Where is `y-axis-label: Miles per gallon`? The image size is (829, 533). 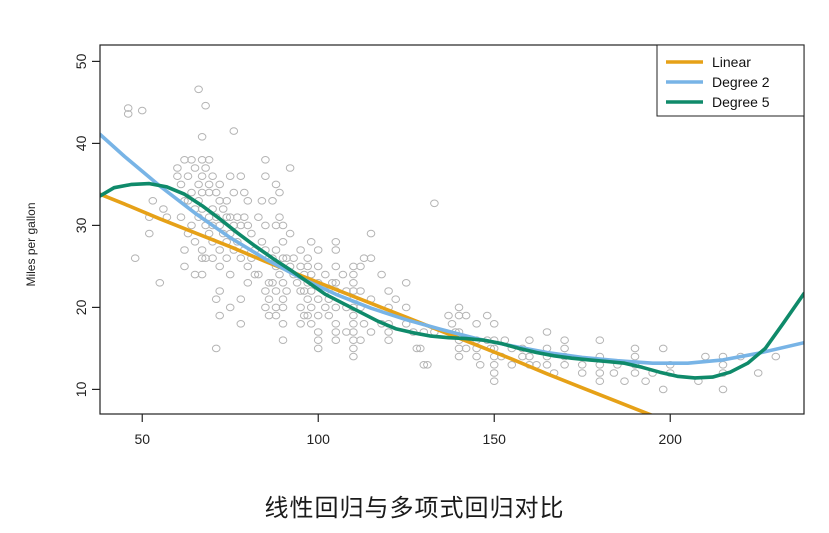 y-axis-label: Miles per gallon is located at coordinates (31, 244).